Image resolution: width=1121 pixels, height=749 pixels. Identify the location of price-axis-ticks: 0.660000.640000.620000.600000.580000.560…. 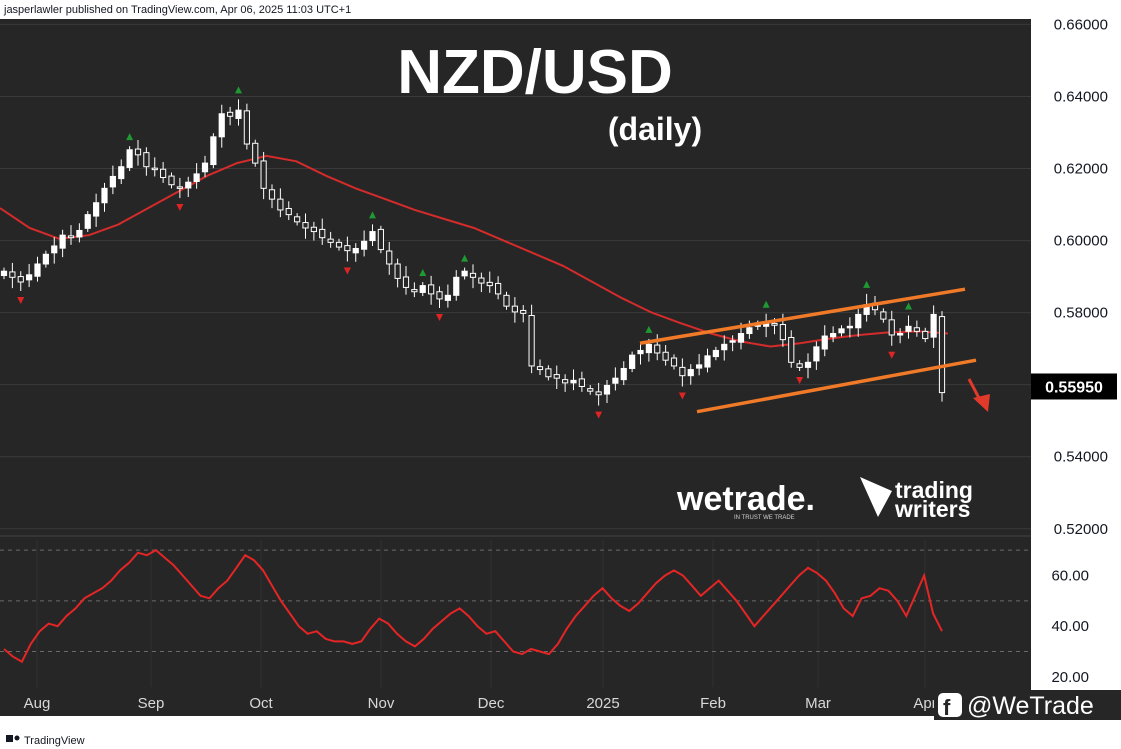
(1081, 276).